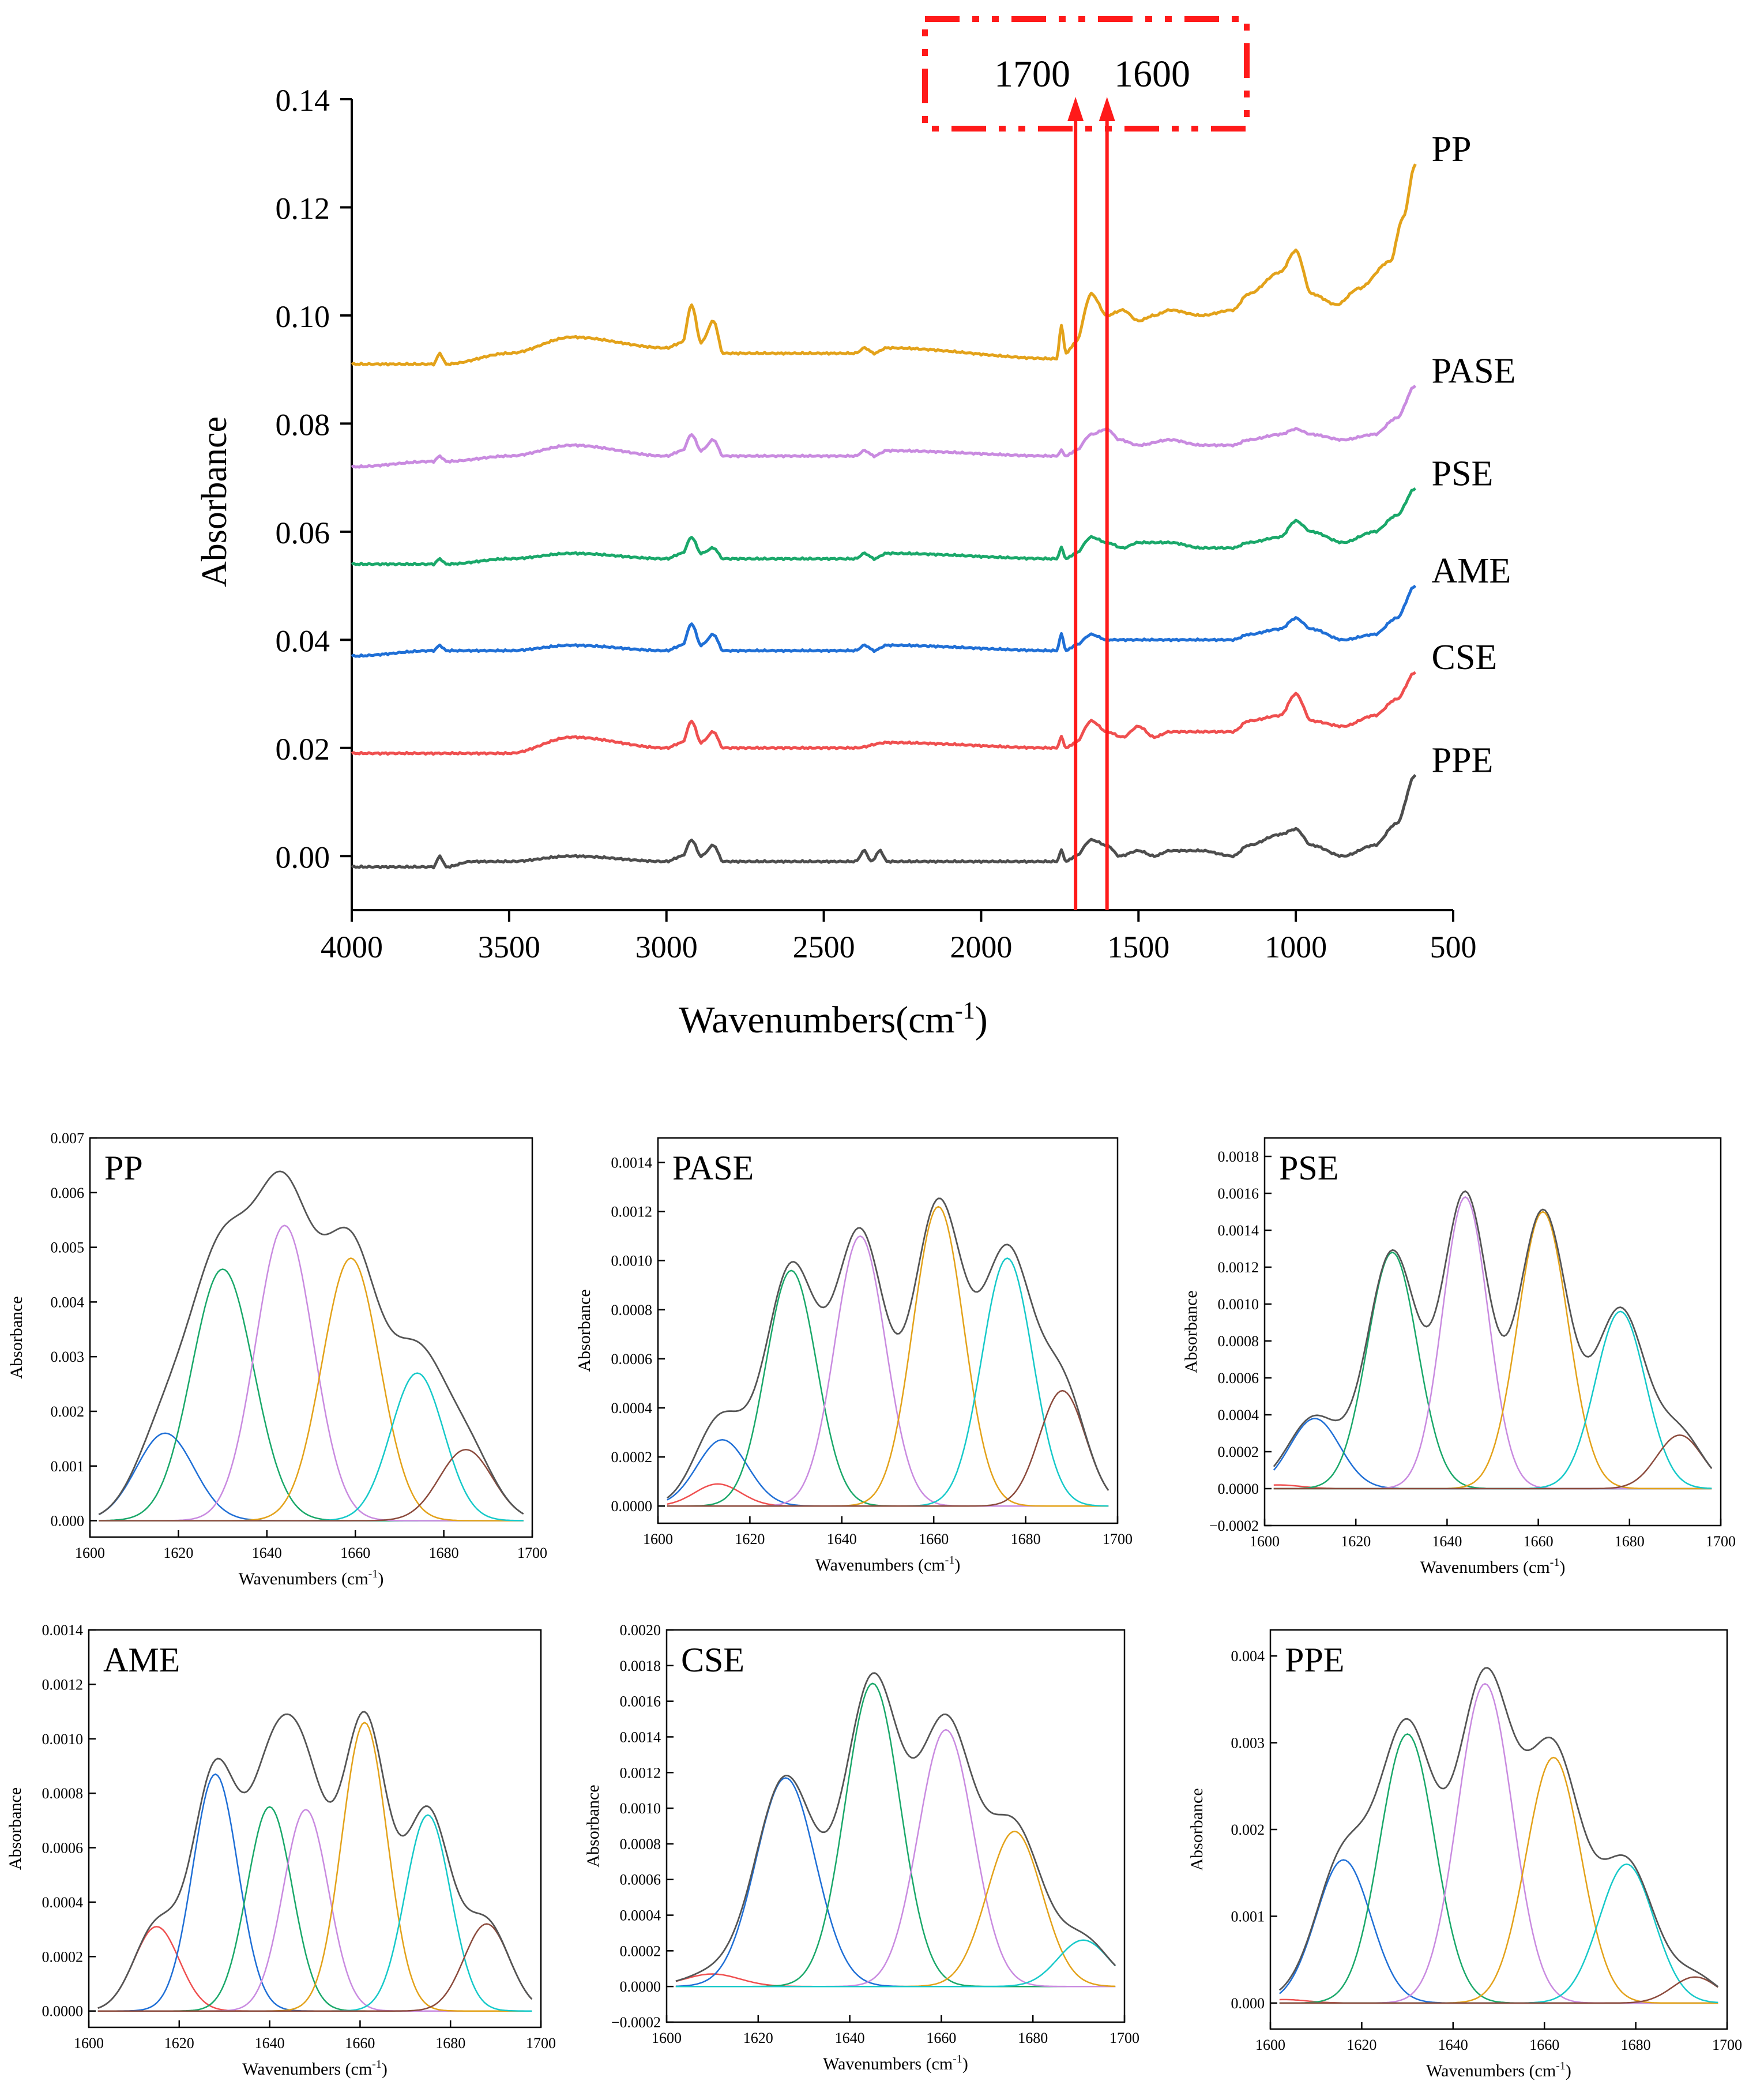  I want to click on main-y-tick-label: 0.02, so click(303, 750).